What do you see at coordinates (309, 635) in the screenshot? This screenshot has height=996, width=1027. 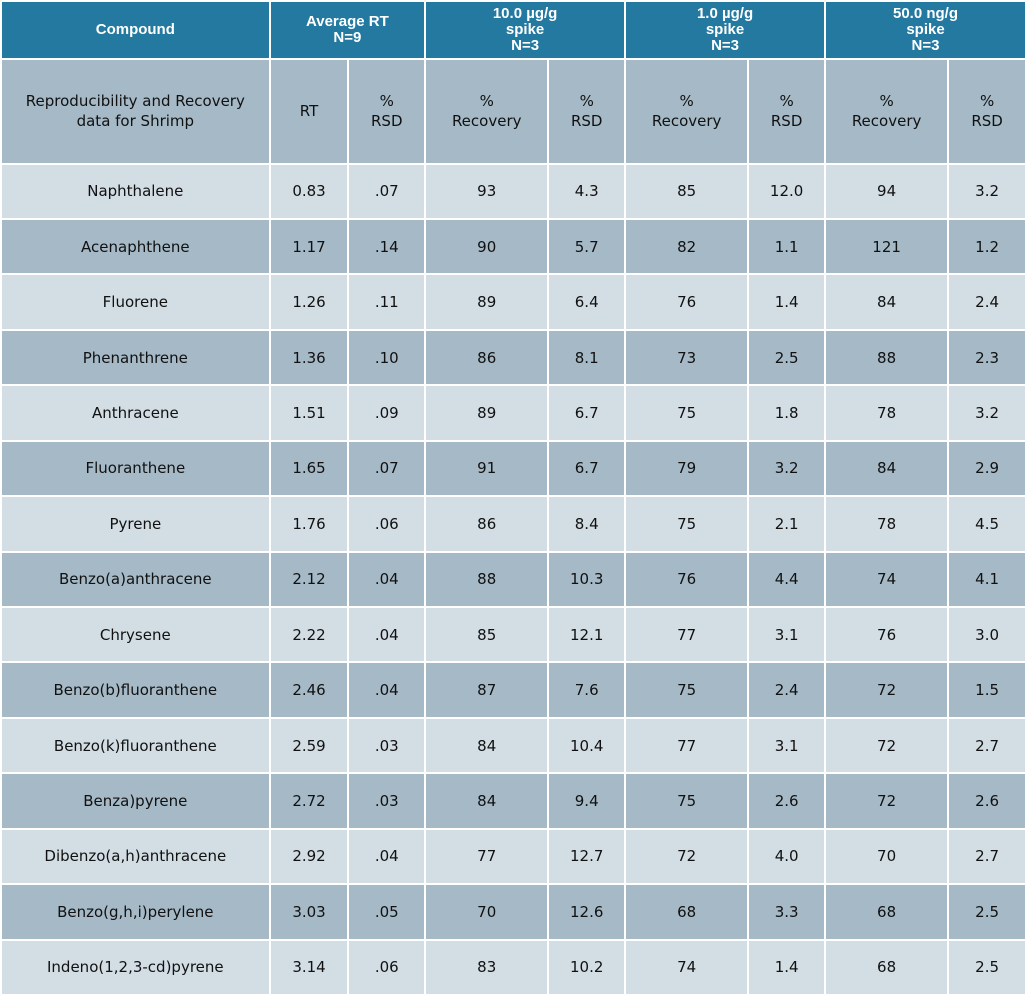 I see `cell-rt: 2.22` at bounding box center [309, 635].